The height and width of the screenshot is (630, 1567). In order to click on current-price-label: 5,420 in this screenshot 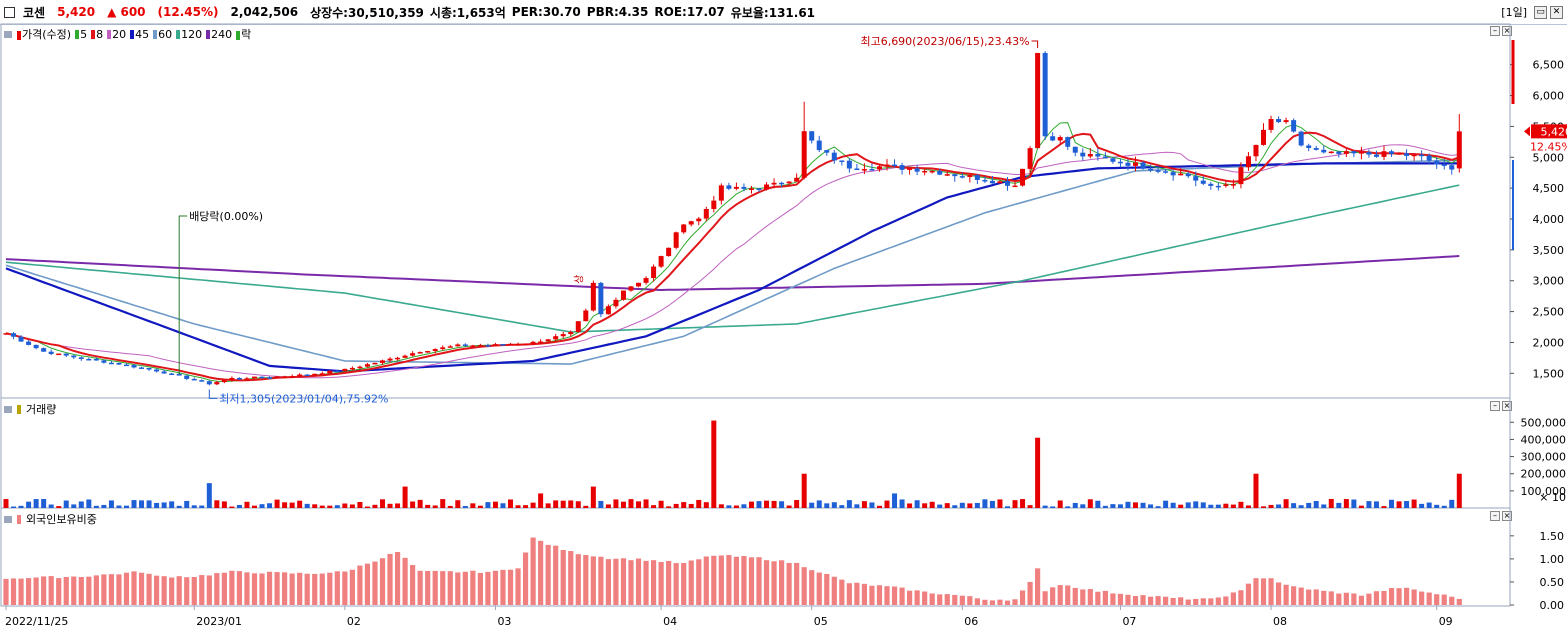, I will do `click(1554, 131)`.